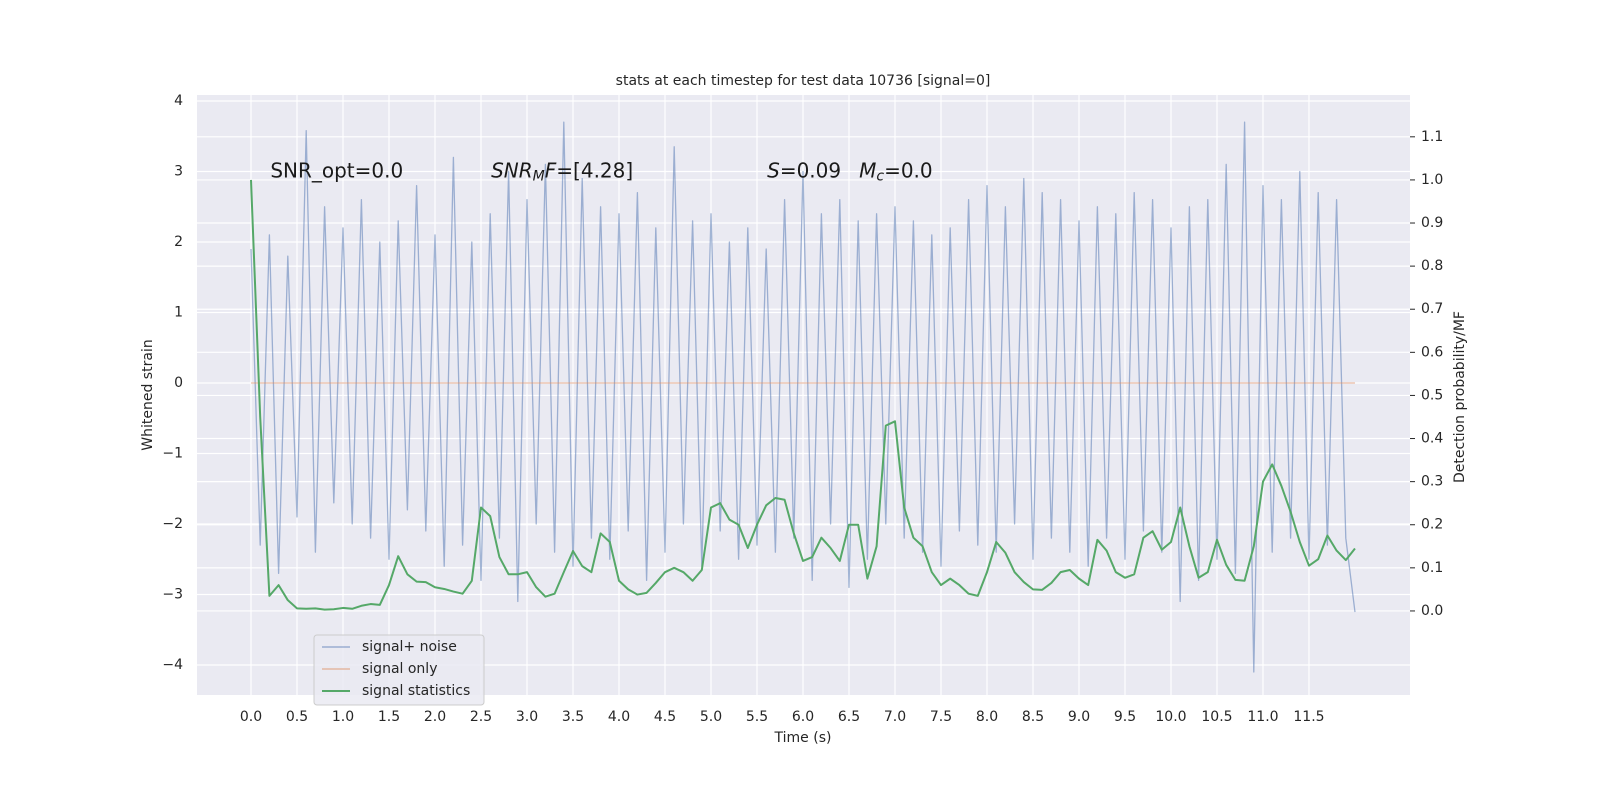 Image resolution: width=1600 pixels, height=800 pixels. I want to click on y2-tick-label: 0.9, so click(1432, 223).